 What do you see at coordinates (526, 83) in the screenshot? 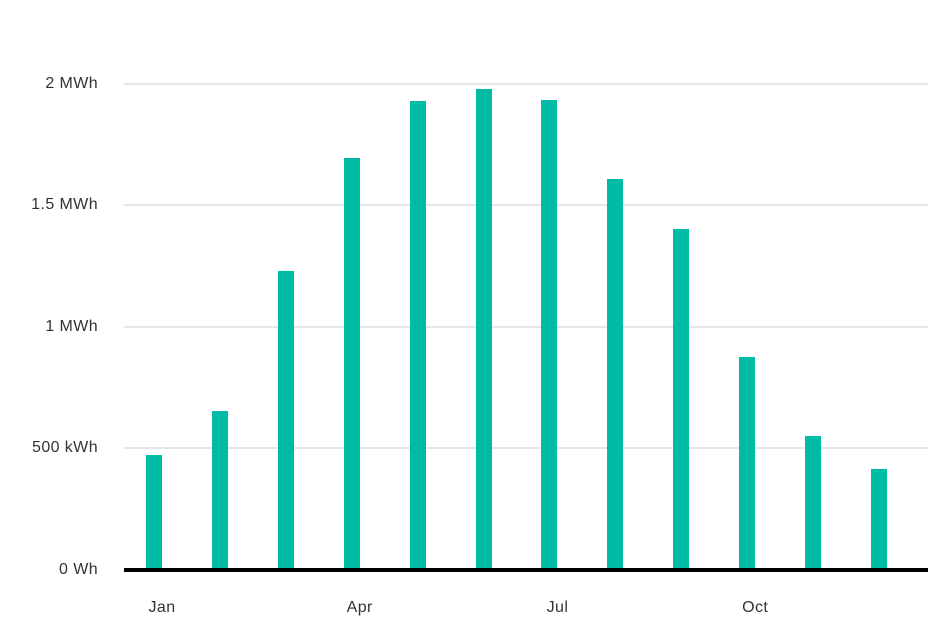
I see `gridline-2000` at bounding box center [526, 83].